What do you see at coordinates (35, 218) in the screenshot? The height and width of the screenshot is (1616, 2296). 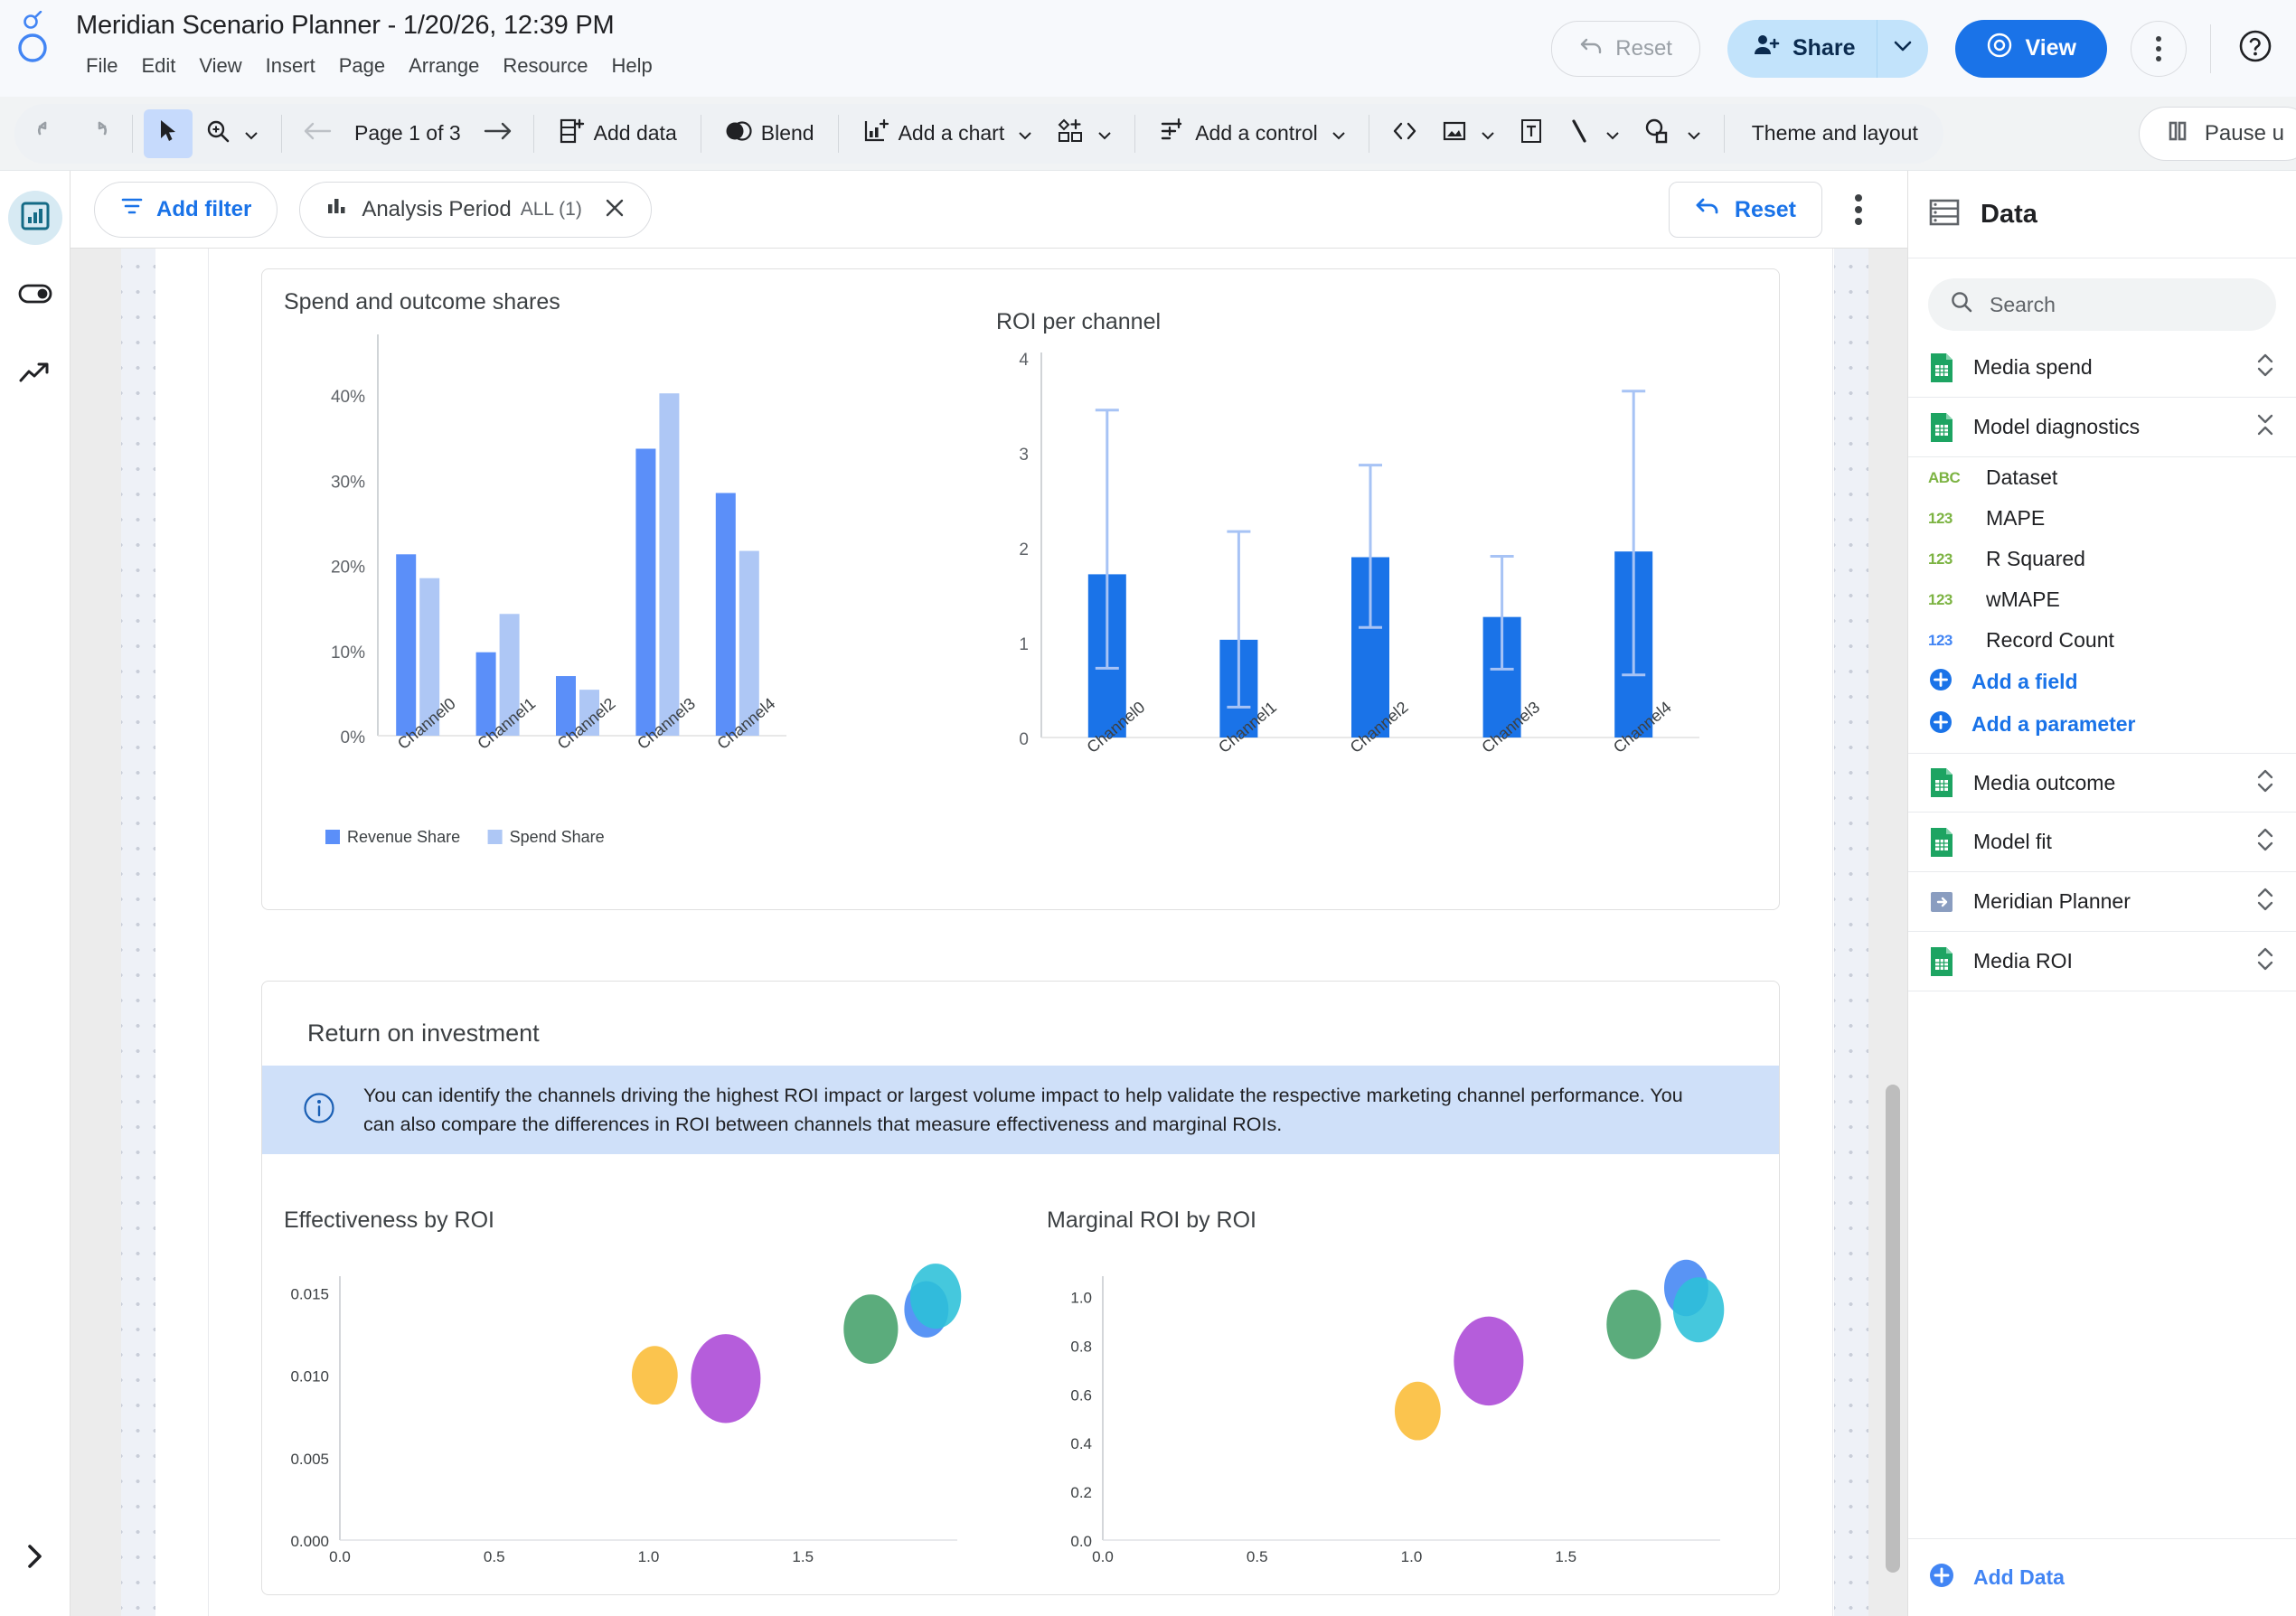 I see `sidebar-item-chart` at bounding box center [35, 218].